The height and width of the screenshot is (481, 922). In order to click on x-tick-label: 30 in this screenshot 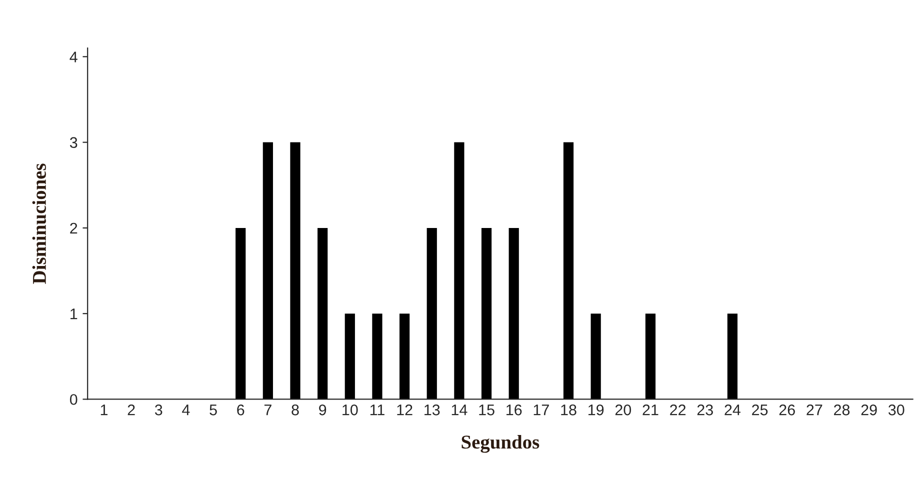, I will do `click(896, 410)`.